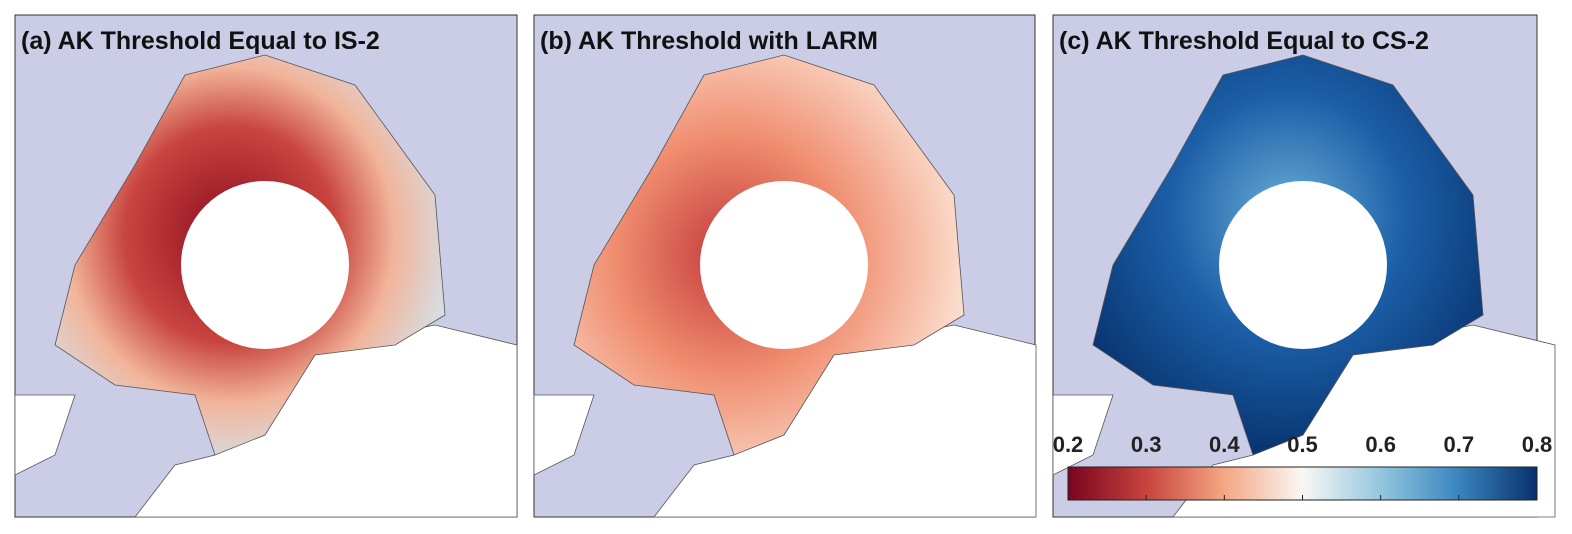  Describe the element at coordinates (1302, 444) in the screenshot. I see `colorbar-tick-label: 0.5` at that location.